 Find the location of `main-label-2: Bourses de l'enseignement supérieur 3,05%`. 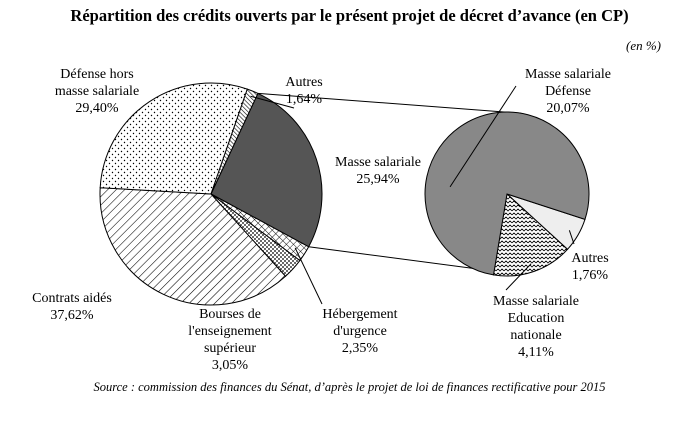

main-label-2: Bourses de l'enseignement supérieur 3,05% is located at coordinates (229, 340).